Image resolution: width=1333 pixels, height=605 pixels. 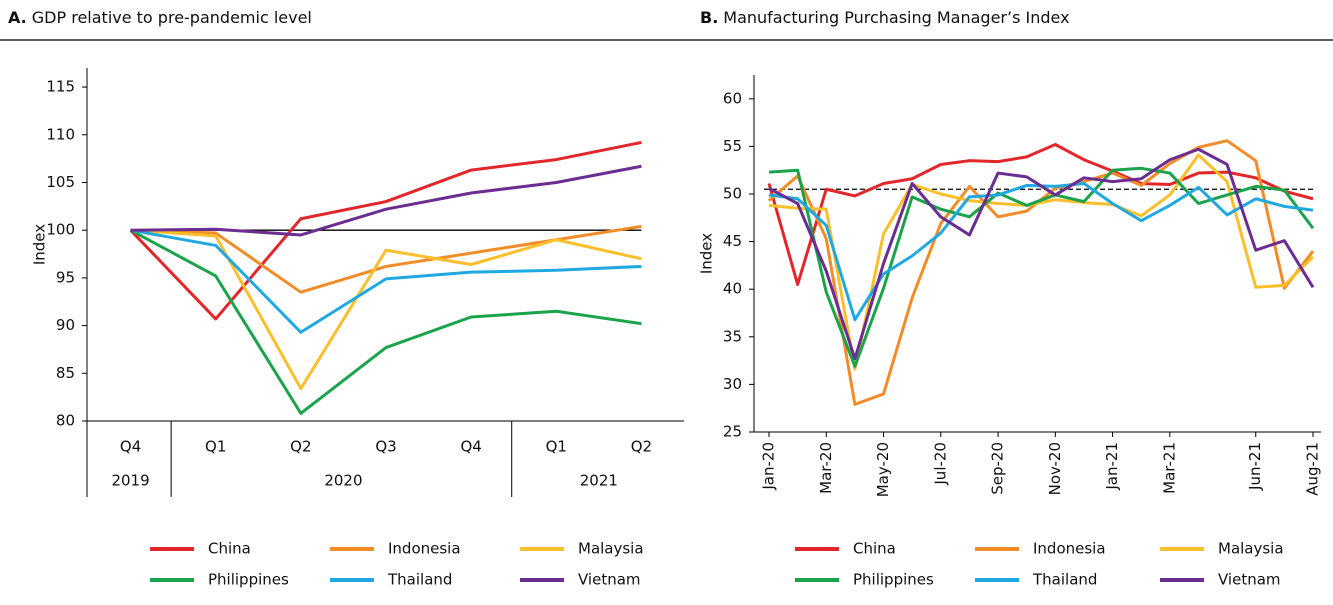 I want to click on x-tick-label: Jul-20, so click(x=940, y=464).